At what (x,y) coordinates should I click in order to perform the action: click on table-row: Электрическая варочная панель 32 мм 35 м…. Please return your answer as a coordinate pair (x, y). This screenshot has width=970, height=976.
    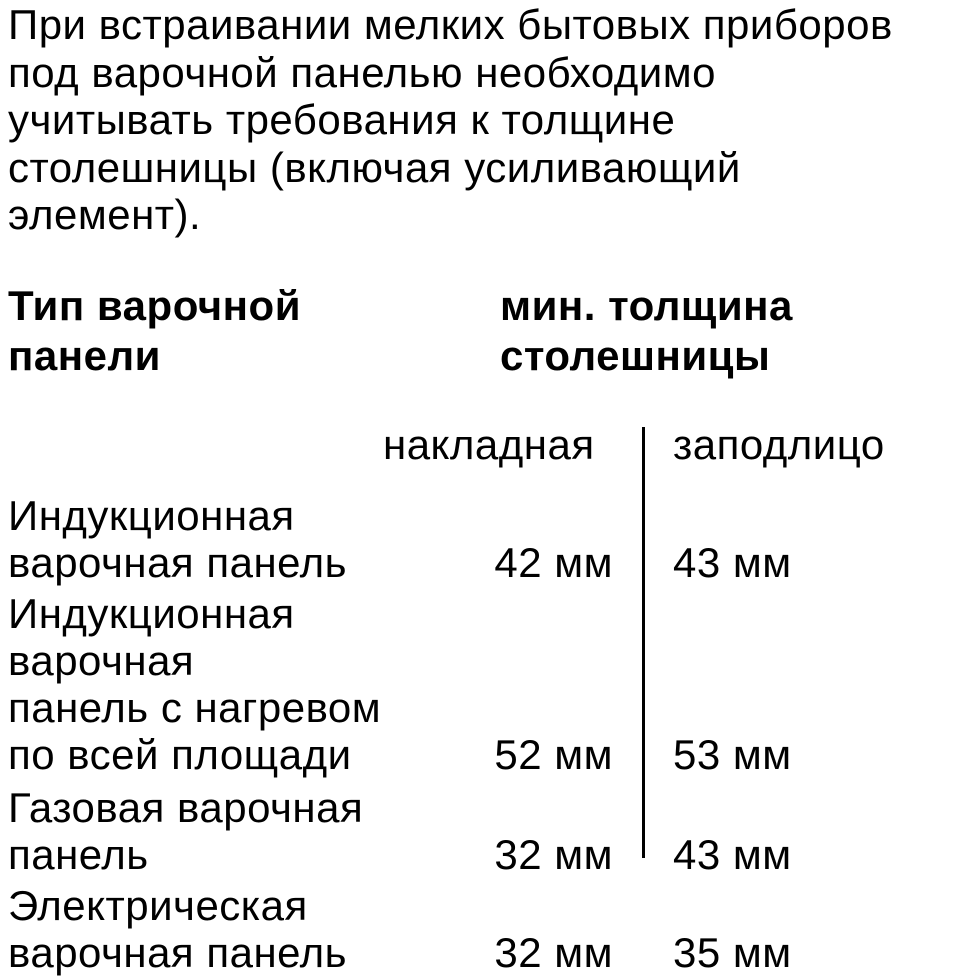
    Looking at the image, I should click on (489, 929).